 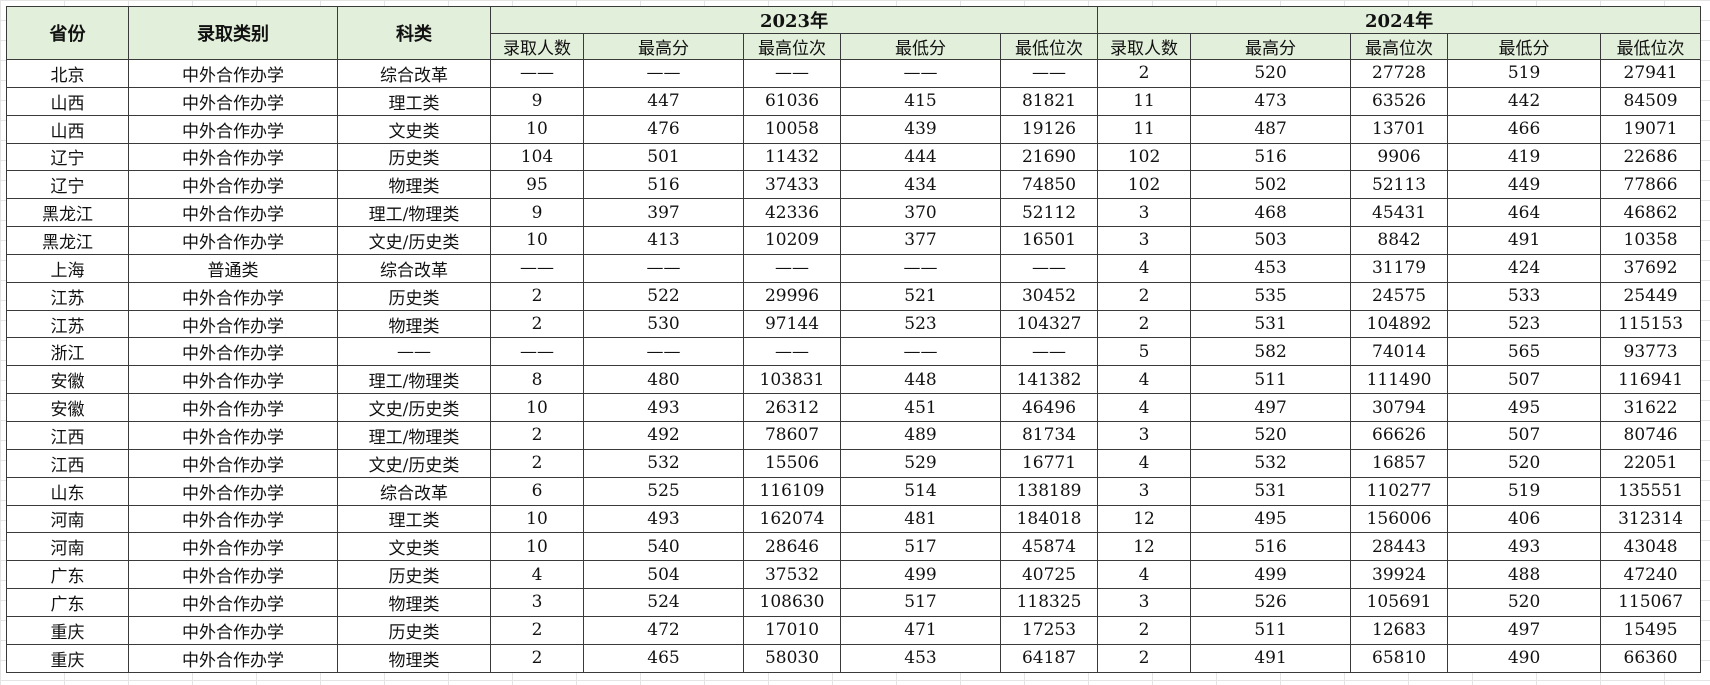 What do you see at coordinates (1049, 185) in the screenshot?
I see `cell-min-rank-2023: 74850` at bounding box center [1049, 185].